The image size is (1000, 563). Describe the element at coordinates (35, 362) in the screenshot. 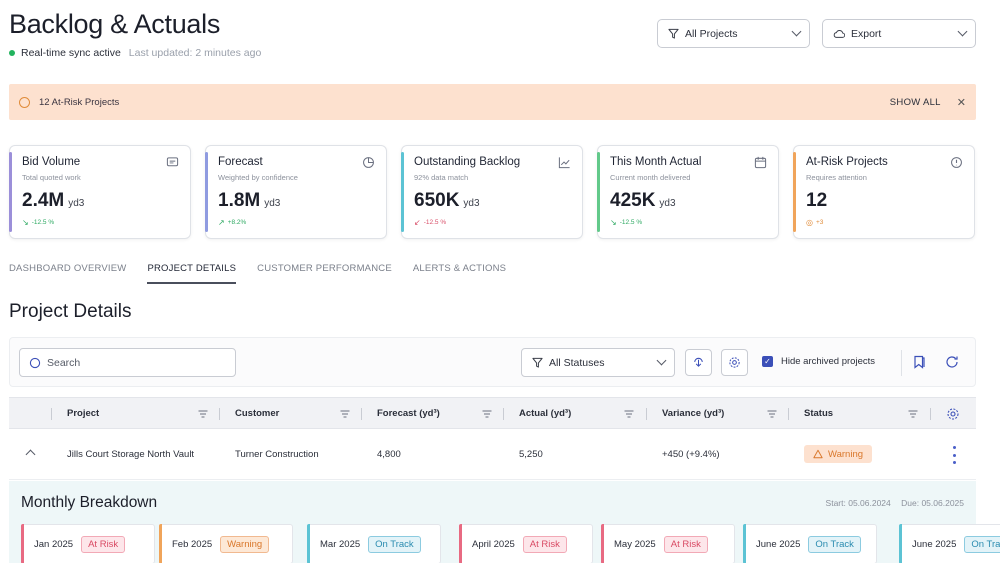

I see `search-icon` at that location.